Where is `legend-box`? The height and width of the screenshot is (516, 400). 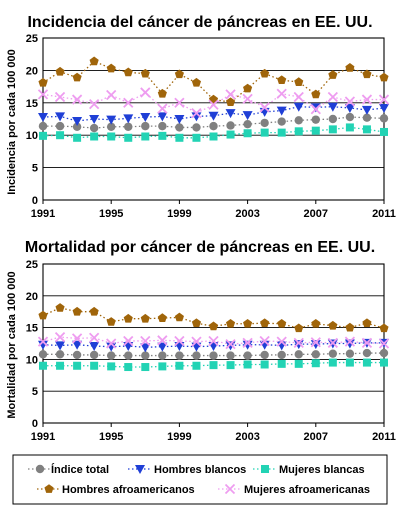 legend-box is located at coordinates (200, 479).